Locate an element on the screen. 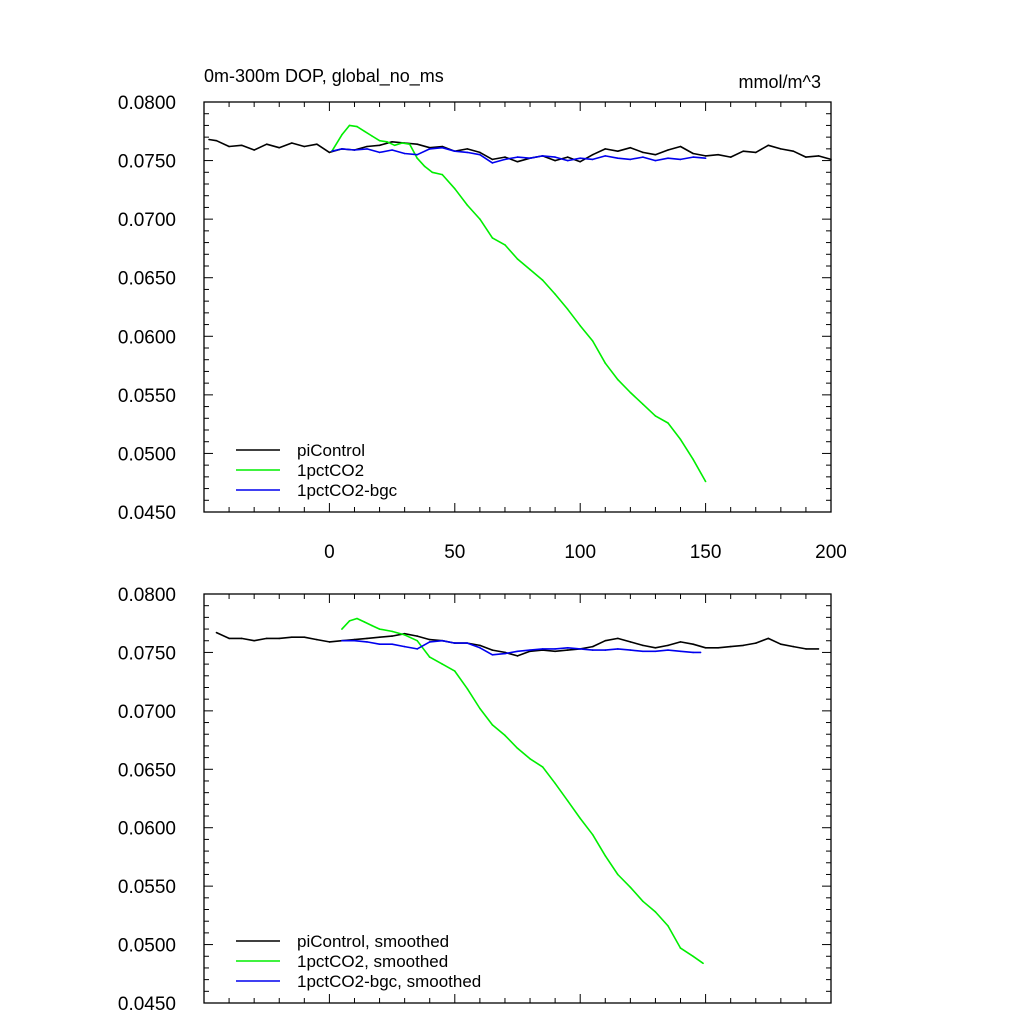 This screenshot has width=1024, height=1024. chart-title: 0m-300m DOP, global_no_ms is located at coordinates (324, 76).